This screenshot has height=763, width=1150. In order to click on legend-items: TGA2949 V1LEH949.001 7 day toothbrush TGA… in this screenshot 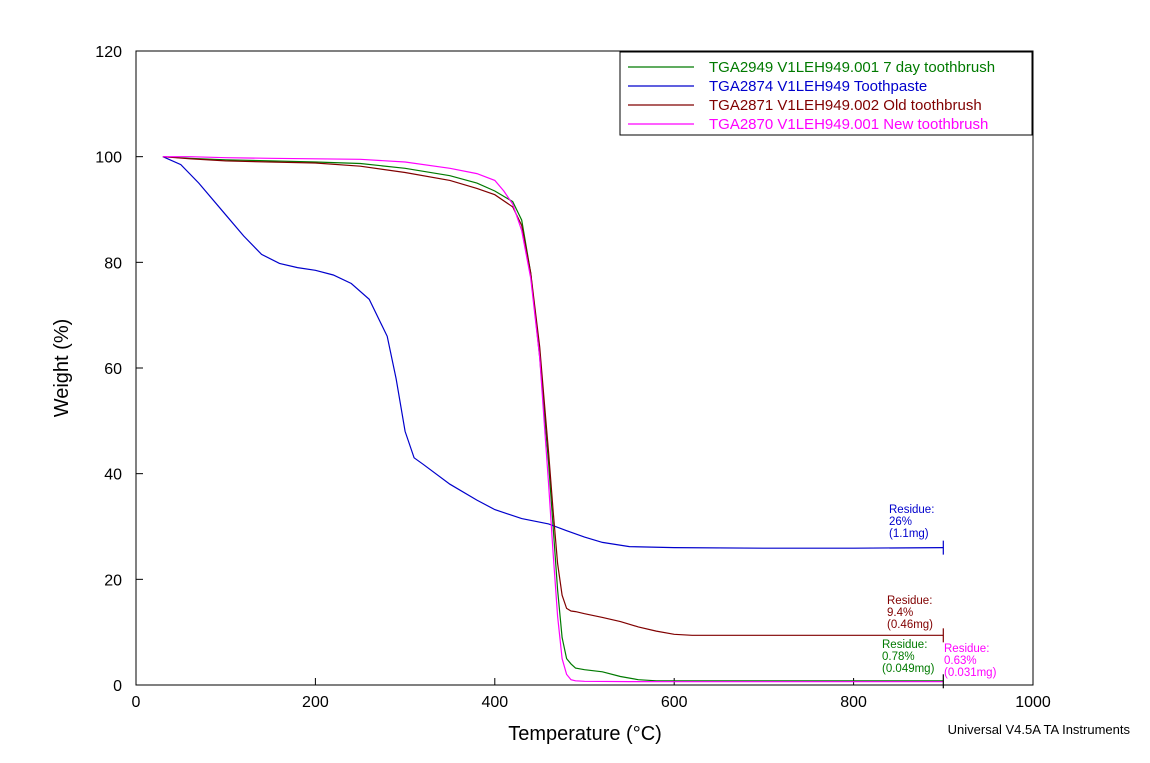, I will do `click(811, 96)`.